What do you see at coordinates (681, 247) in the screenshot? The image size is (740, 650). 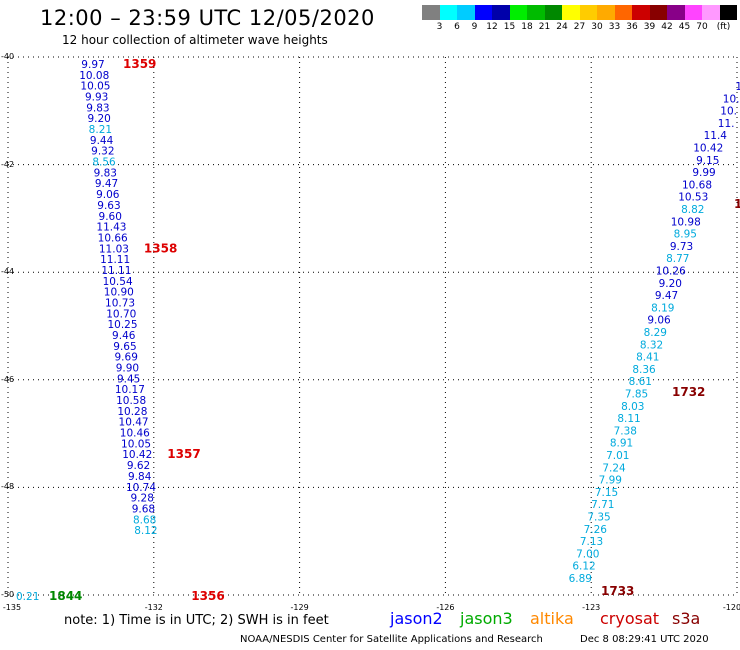 I see `track2-swh-value: 9.73` at bounding box center [681, 247].